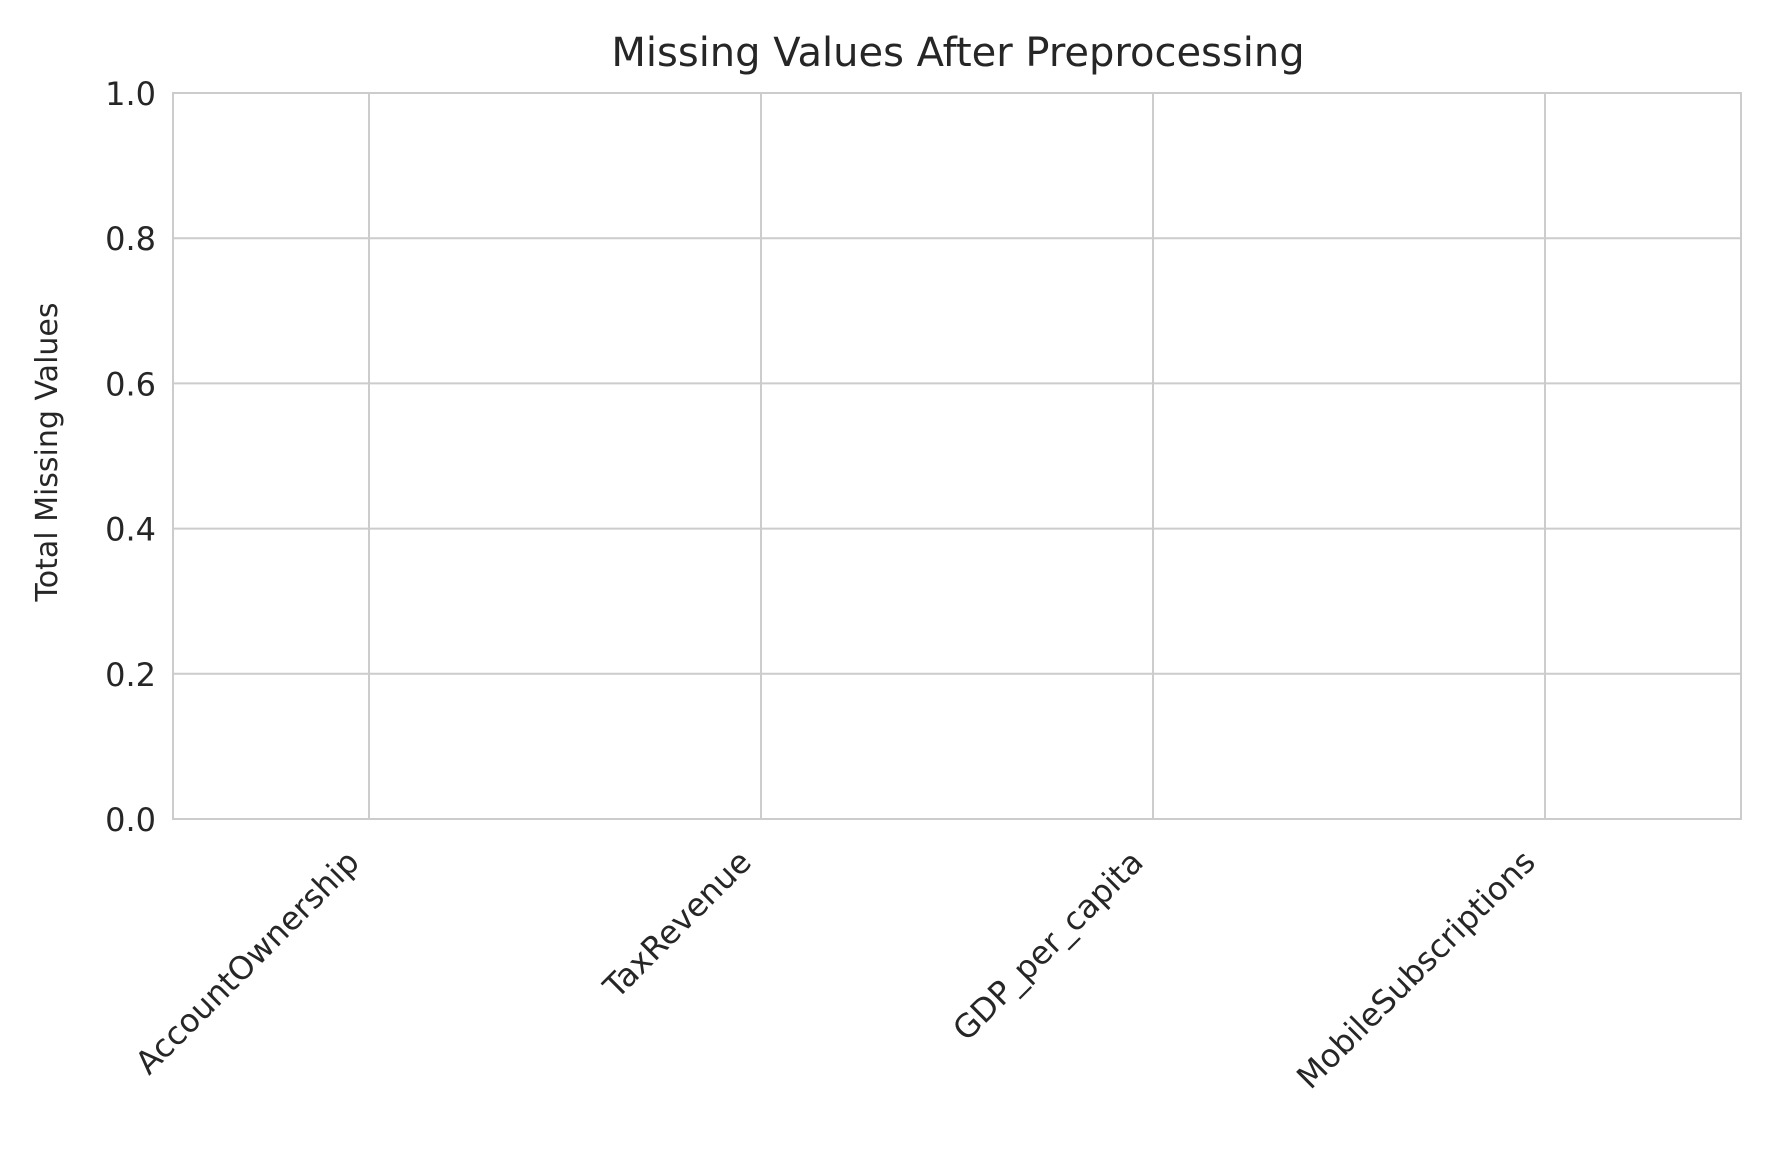 This screenshot has height=1171, width=1765. What do you see at coordinates (47, 452) in the screenshot?
I see `y-axis-label: Total Missing Values` at bounding box center [47, 452].